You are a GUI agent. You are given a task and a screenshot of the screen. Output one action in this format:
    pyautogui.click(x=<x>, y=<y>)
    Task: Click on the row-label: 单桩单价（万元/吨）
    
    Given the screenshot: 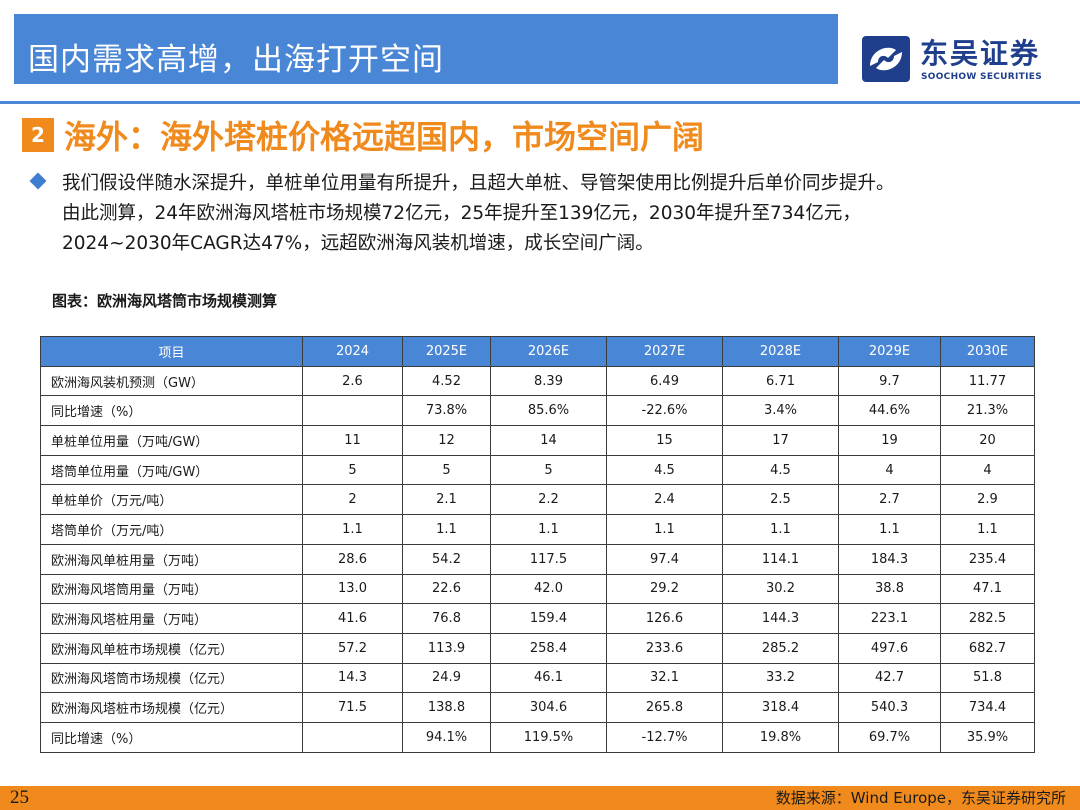 What is the action you would take?
    pyautogui.click(x=171, y=500)
    